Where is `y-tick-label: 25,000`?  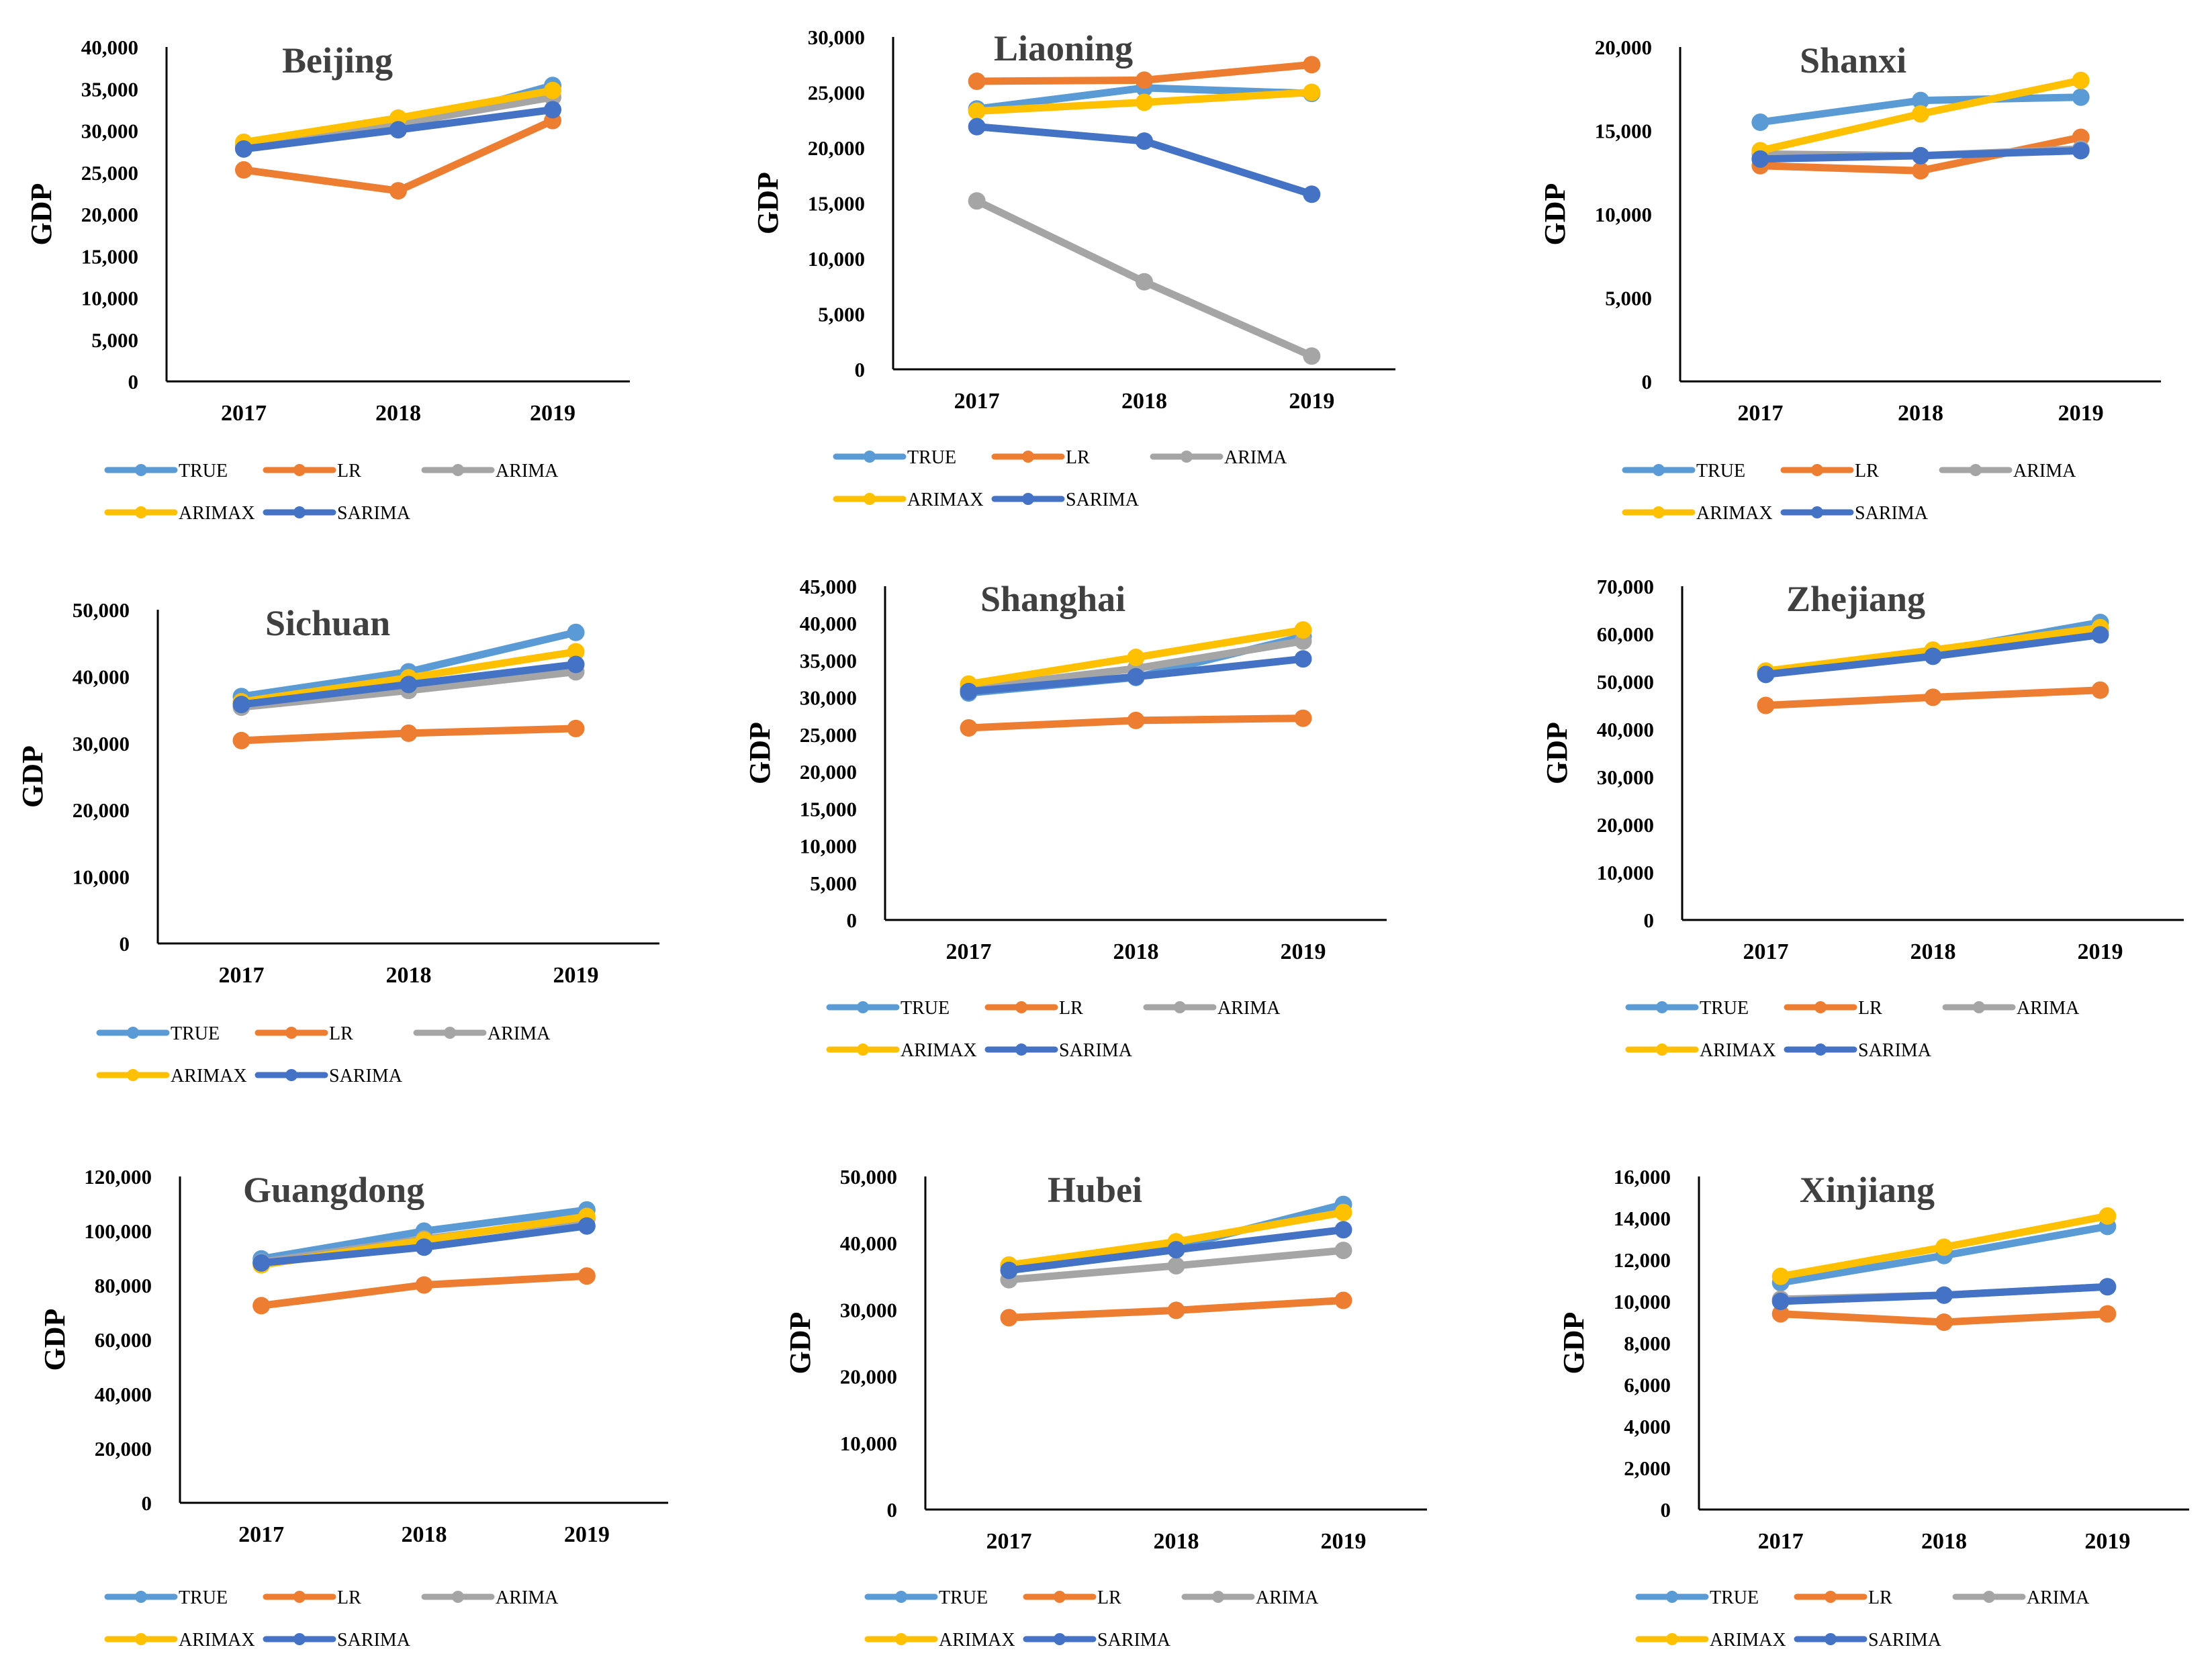 y-tick-label: 25,000 is located at coordinates (828, 735).